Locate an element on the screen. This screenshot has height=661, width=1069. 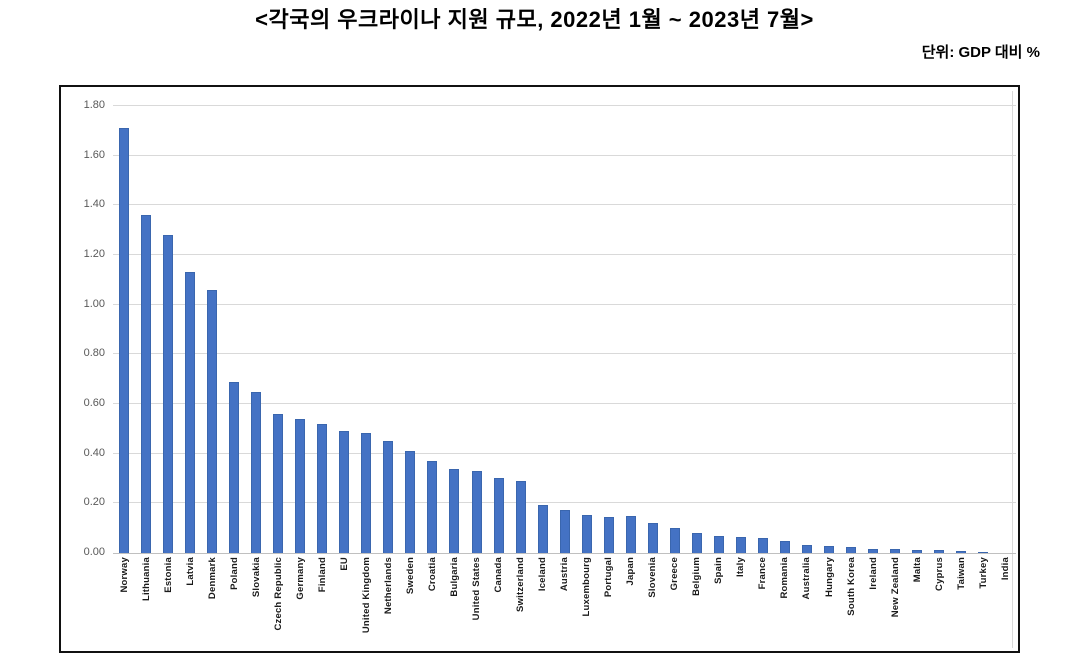
x-axis-label: Bulgaria is located at coordinates (454, 577).